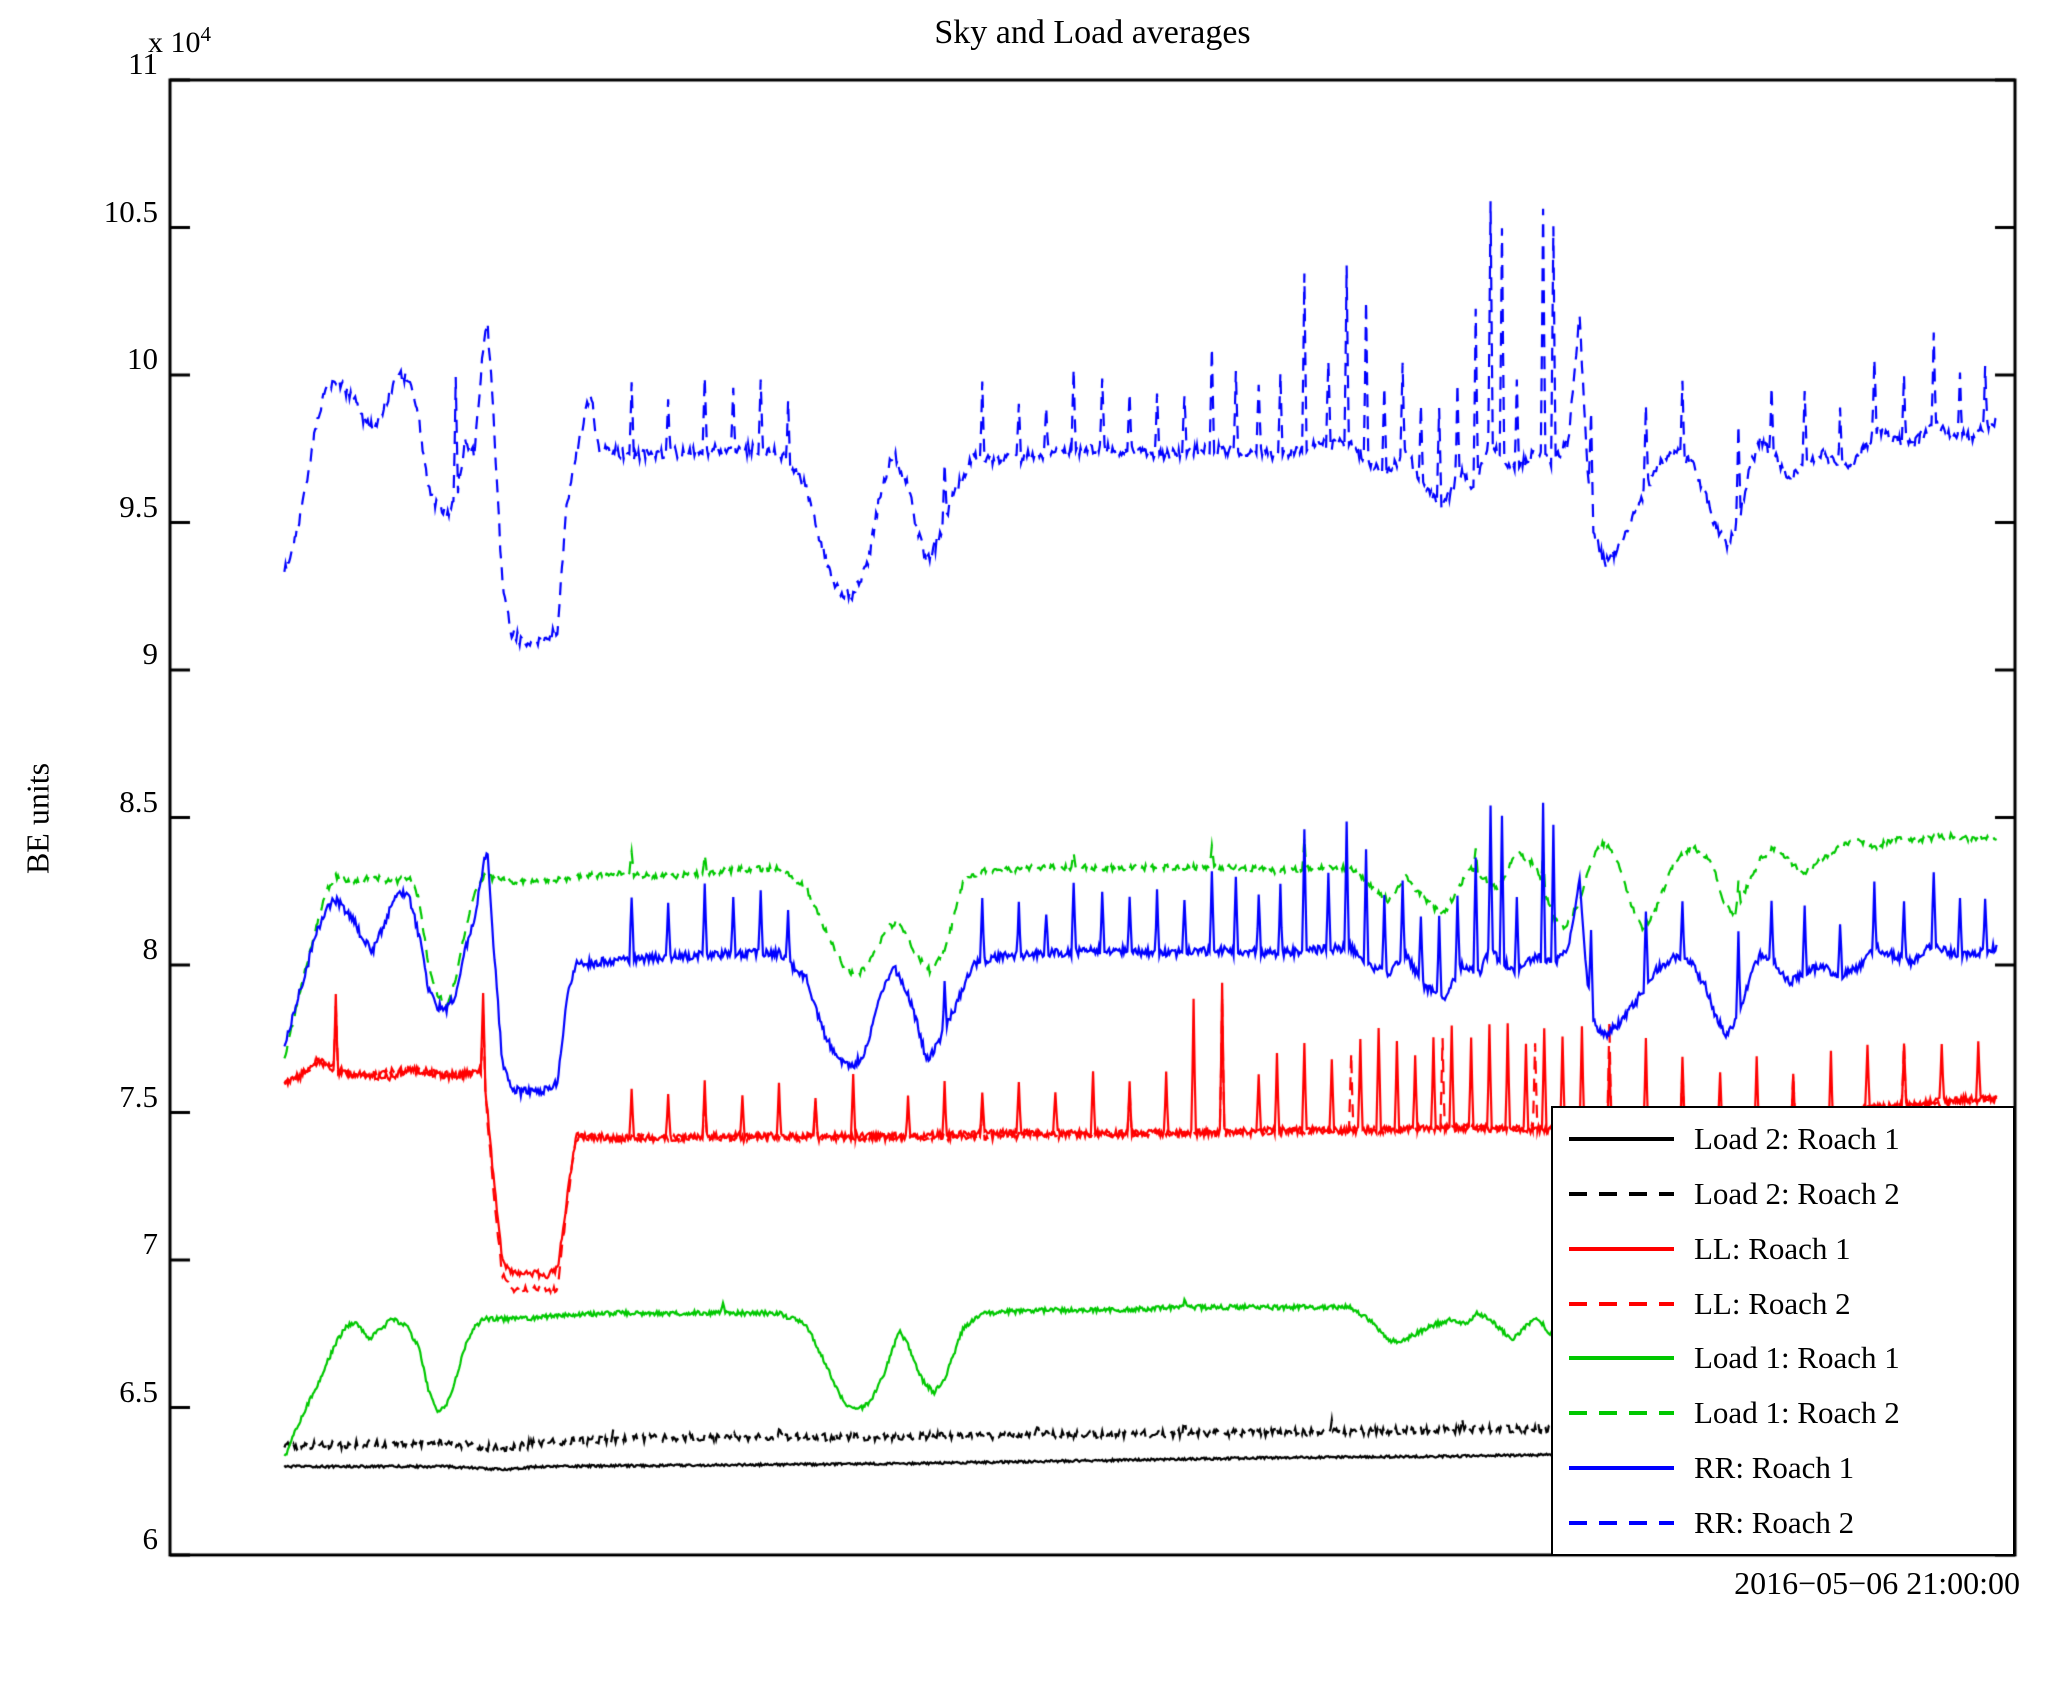 This screenshot has width=2050, height=1683. I want to click on y-tick-label: 9, so click(150, 653).